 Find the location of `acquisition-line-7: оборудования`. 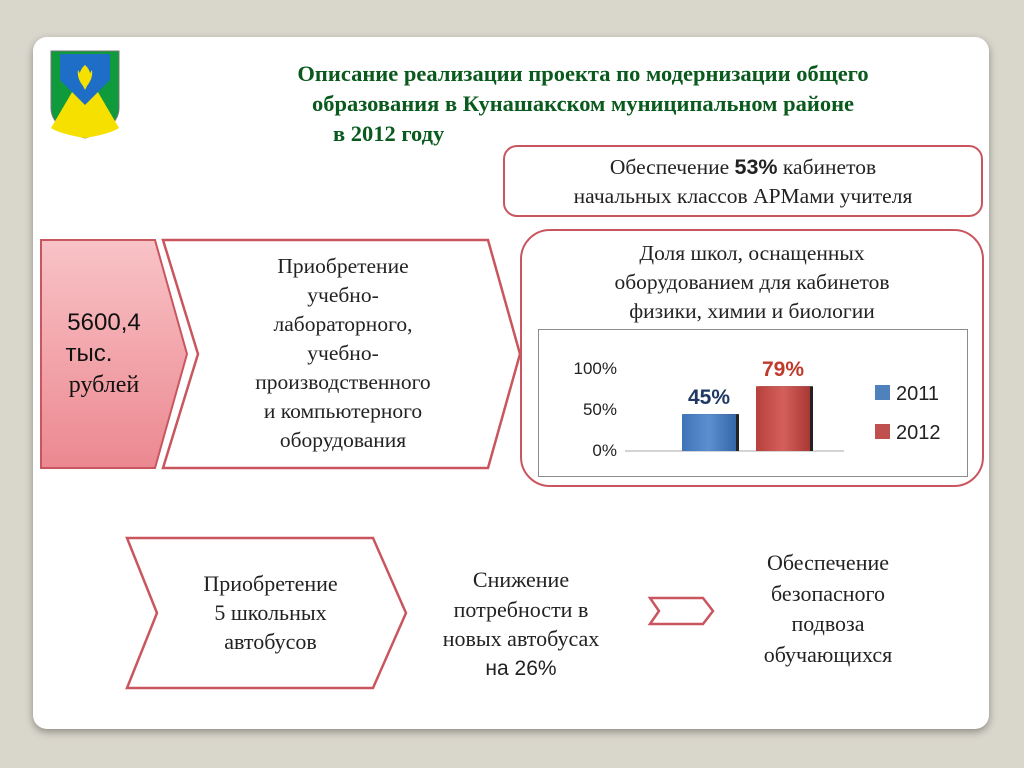

acquisition-line-7: оборудования is located at coordinates (343, 440).